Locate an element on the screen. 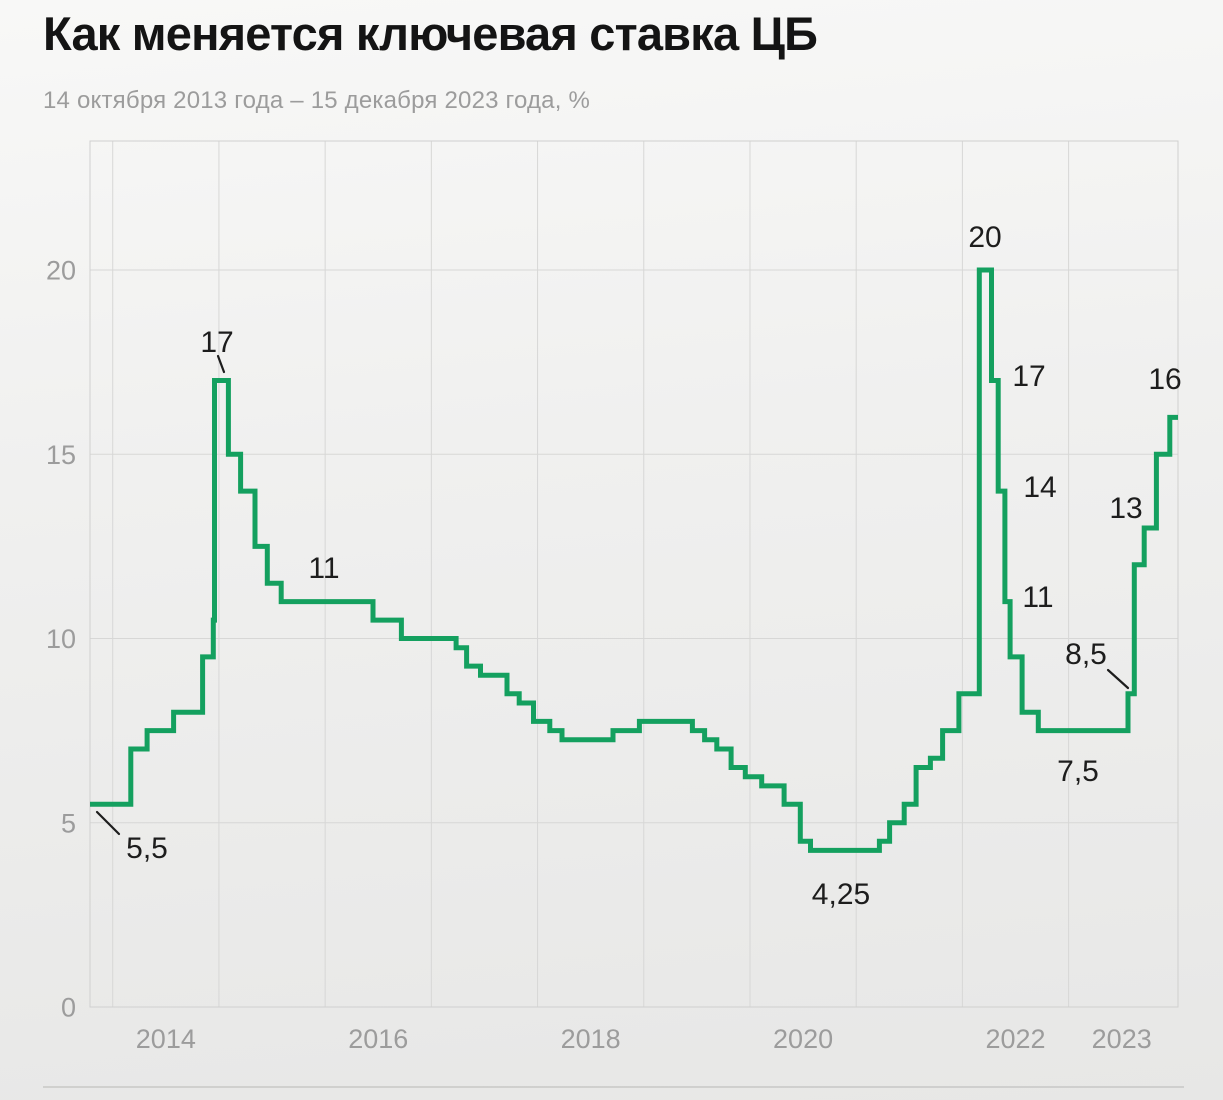 Image resolution: width=1223 pixels, height=1100 pixels. y-axis-label-5: 5 is located at coordinates (68, 823).